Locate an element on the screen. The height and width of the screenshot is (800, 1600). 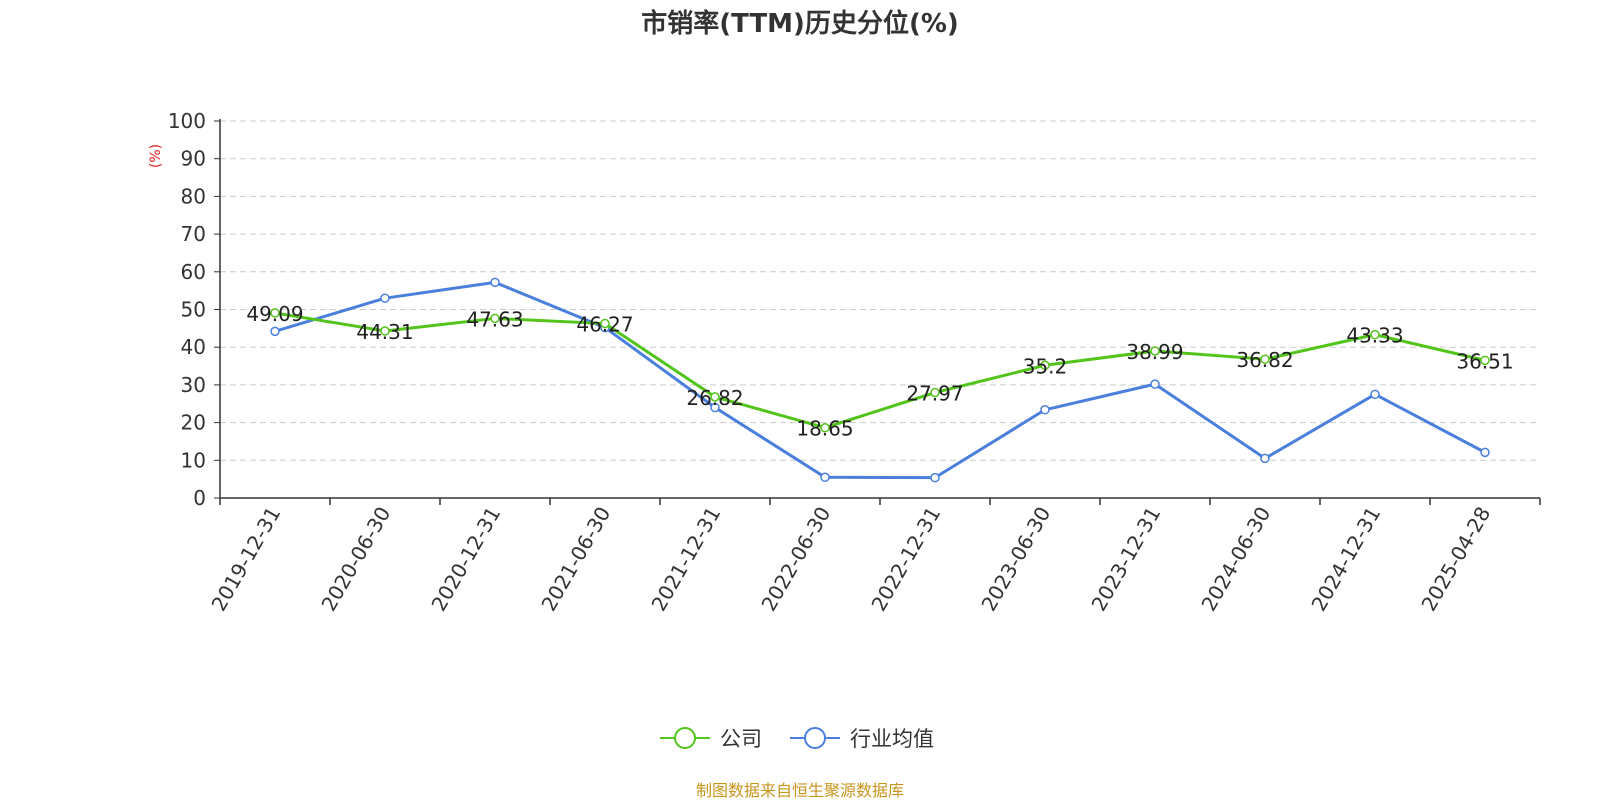
x-tick-label: 2020-06-30 is located at coordinates (355, 559).